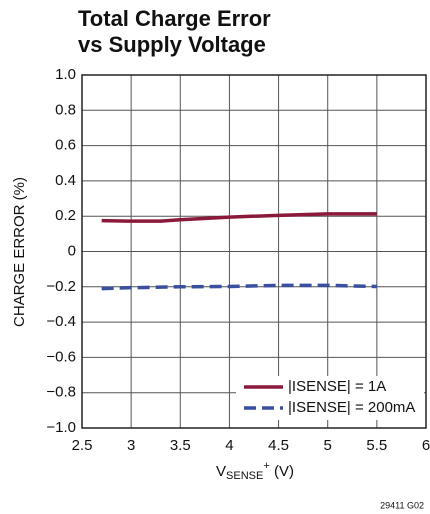  Describe the element at coordinates (72, 250) in the screenshot. I see `y-tick-label: 0` at that location.